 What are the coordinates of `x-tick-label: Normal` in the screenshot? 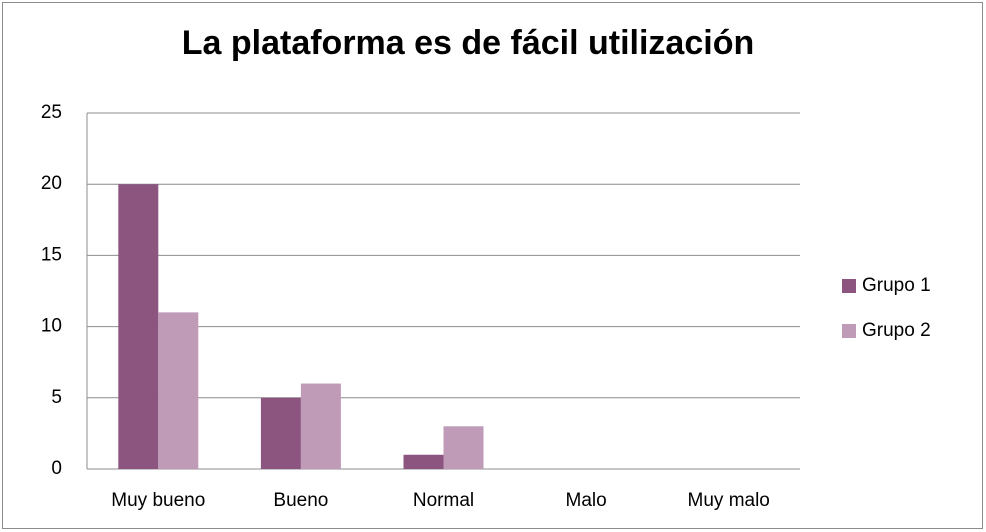 It's located at (443, 500).